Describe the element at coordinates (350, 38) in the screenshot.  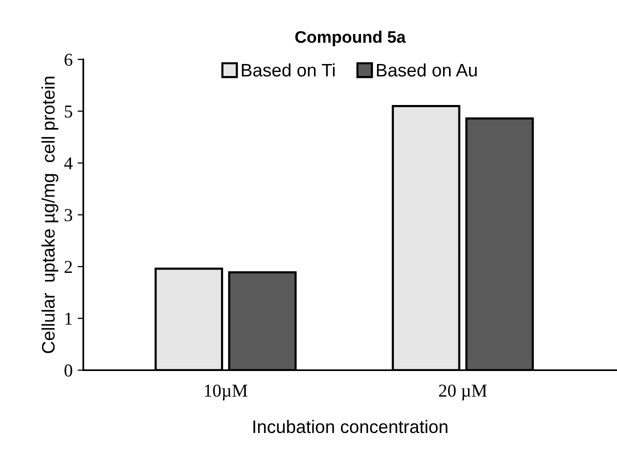
I see `chart-title: Compound 5a` at that location.